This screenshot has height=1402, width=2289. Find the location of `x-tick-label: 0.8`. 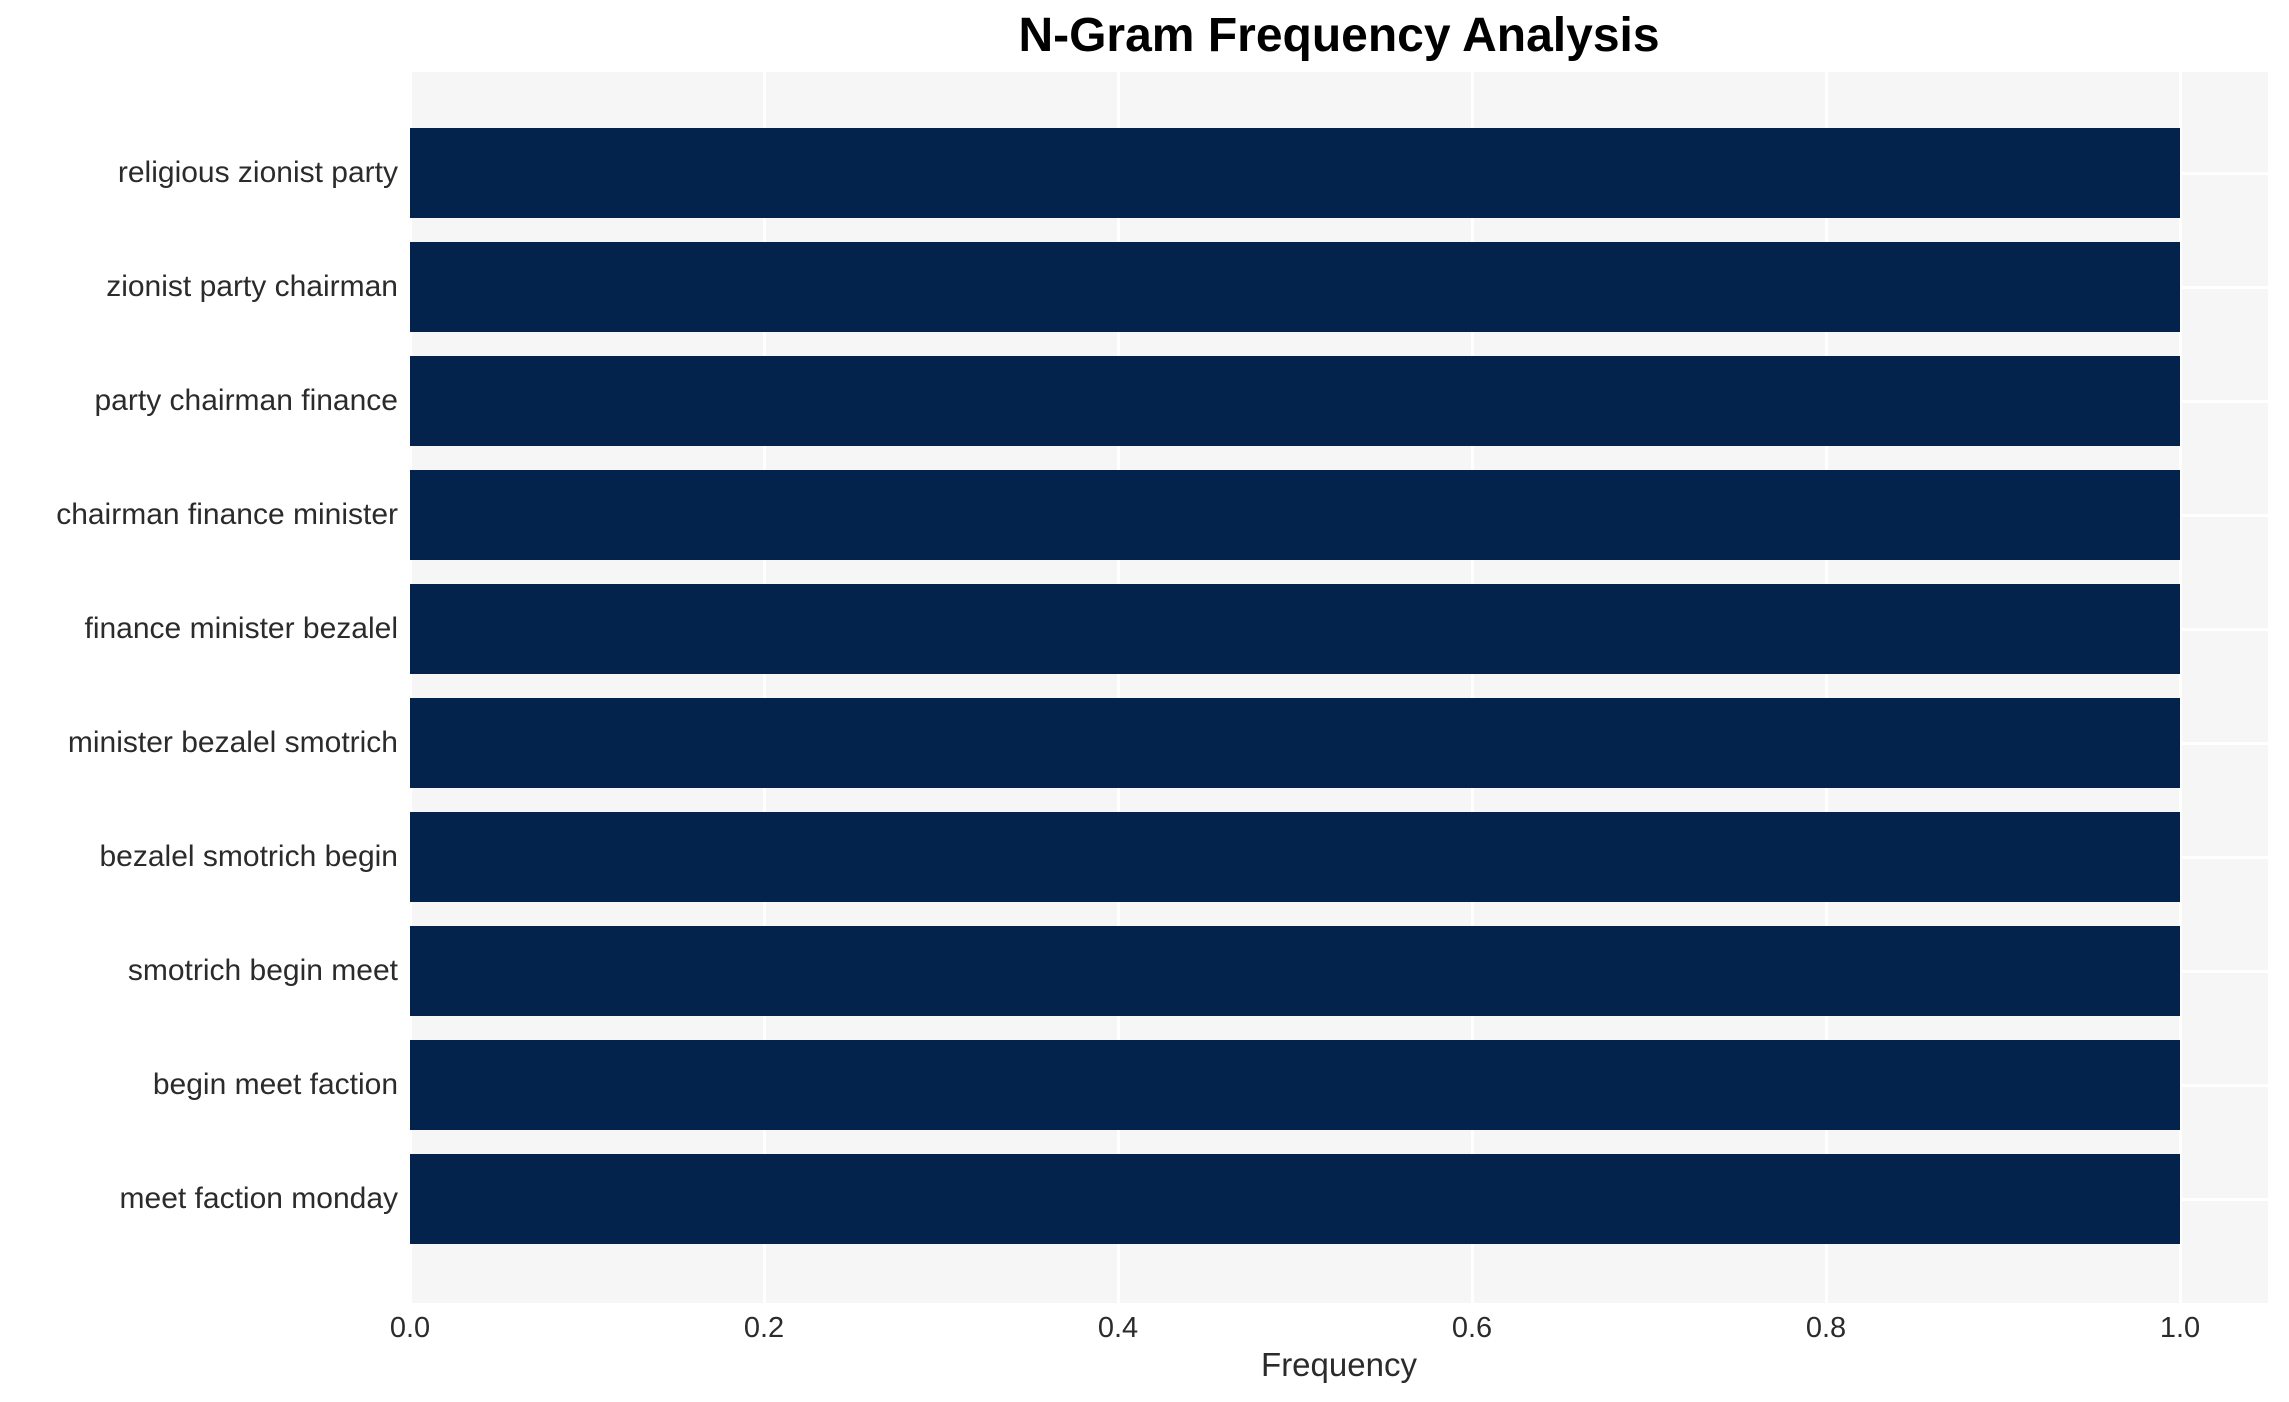

x-tick-label: 0.8 is located at coordinates (1826, 1328).